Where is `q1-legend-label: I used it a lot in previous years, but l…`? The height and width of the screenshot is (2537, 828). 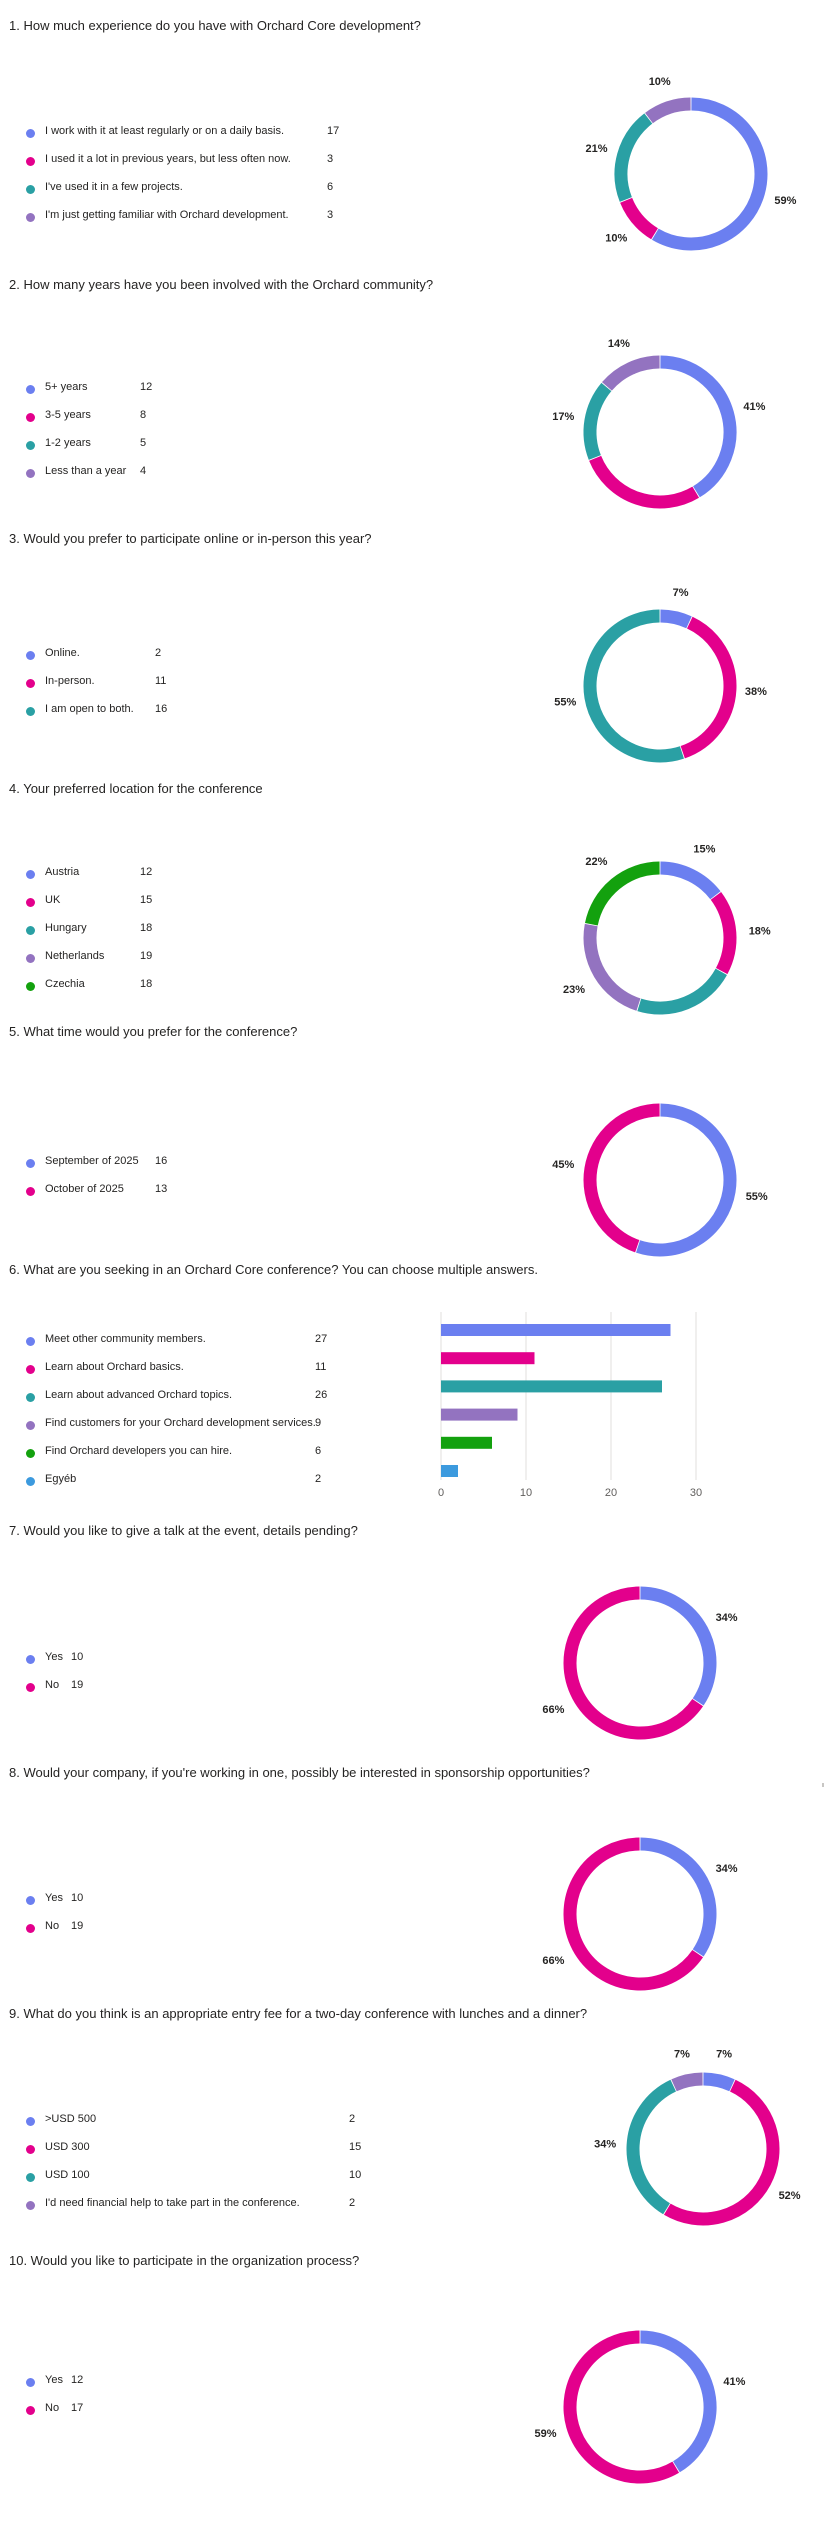 q1-legend-label: I used it a lot in previous years, but l… is located at coordinates (168, 159).